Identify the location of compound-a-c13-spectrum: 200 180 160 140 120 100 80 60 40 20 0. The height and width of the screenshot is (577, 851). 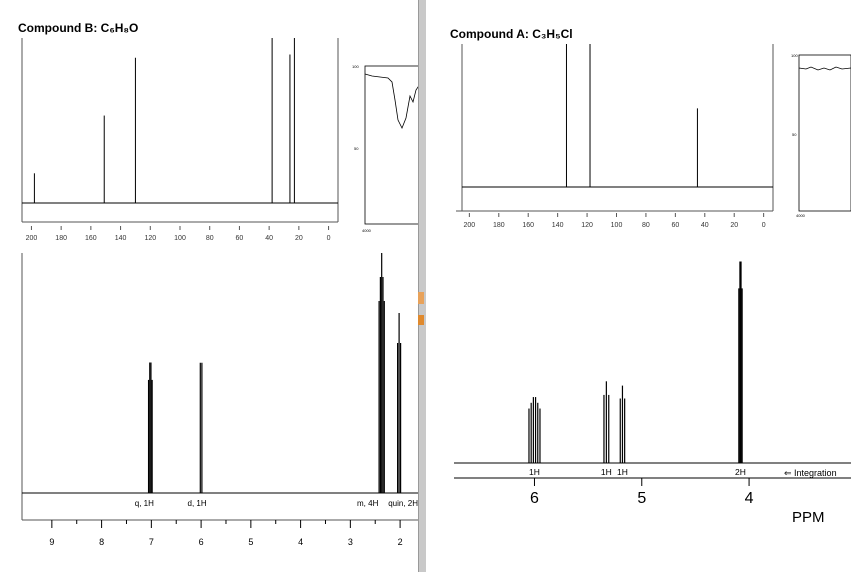
(615, 136).